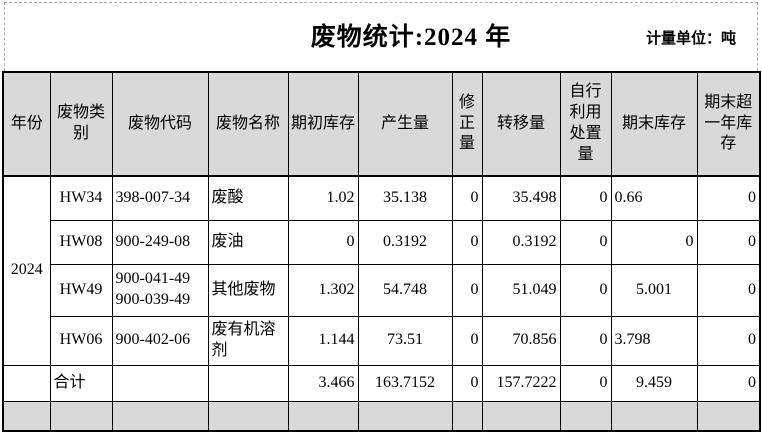  I want to click on col-header-transferred: 转移量, so click(521, 124).